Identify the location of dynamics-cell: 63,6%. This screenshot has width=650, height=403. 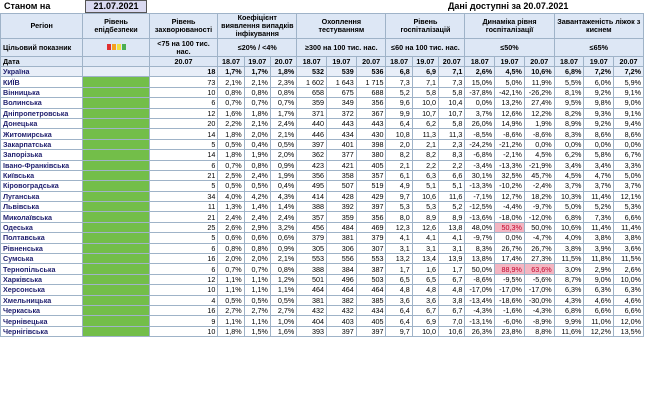
(539, 269).